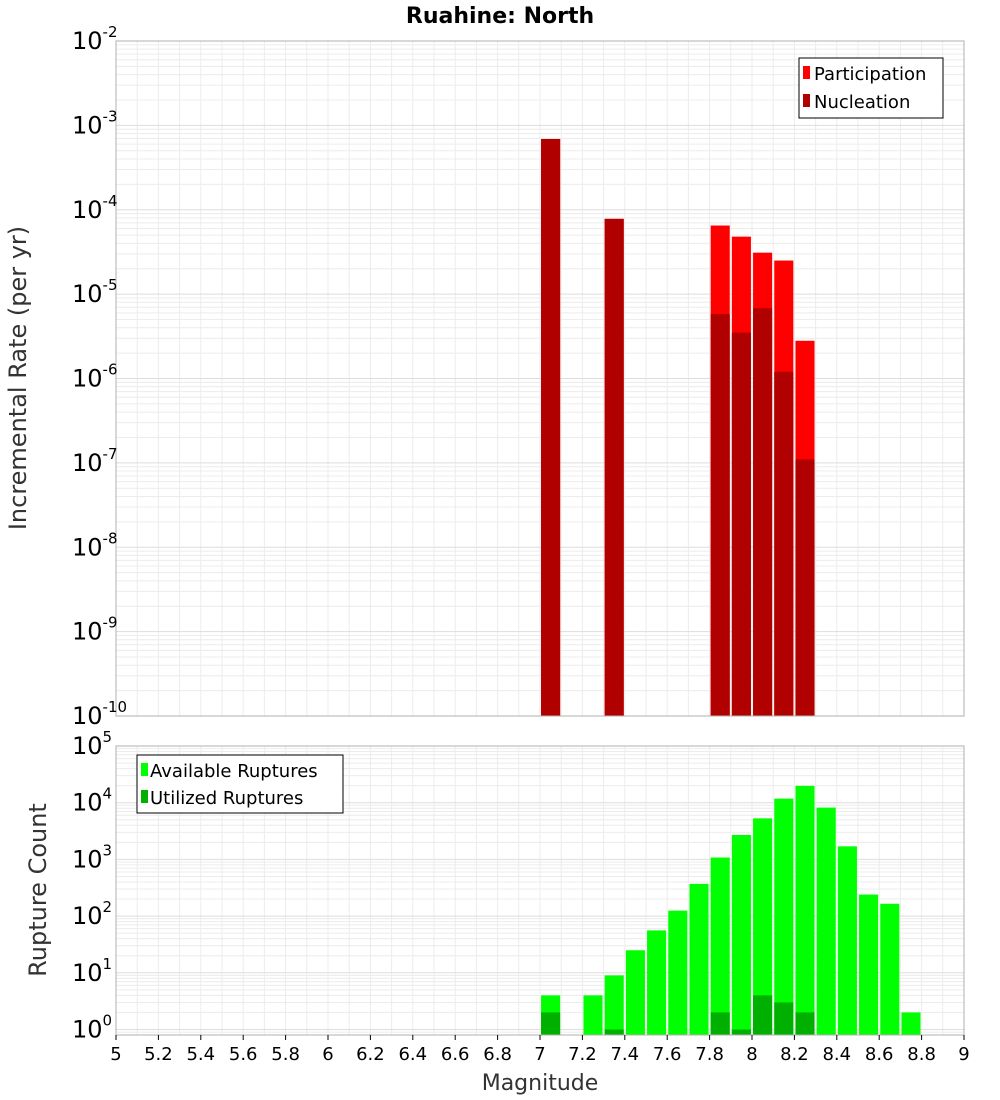  Describe the element at coordinates (95, 630) in the screenshot. I see `top-y-tick-label: 10⁻⁹` at that location.